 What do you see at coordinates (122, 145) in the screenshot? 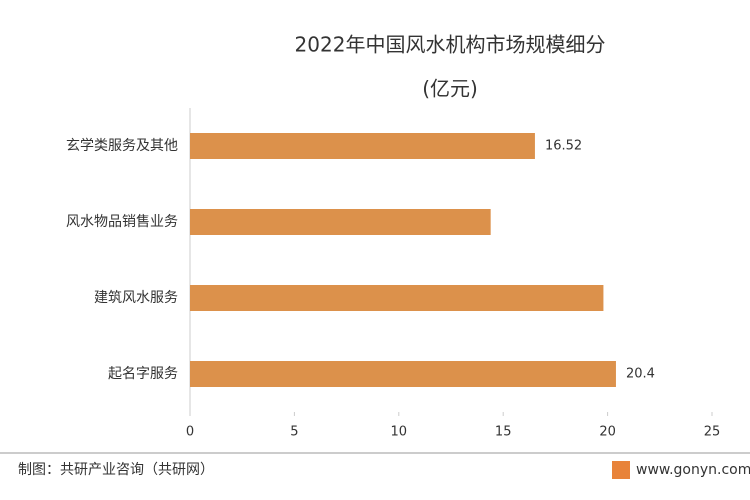
I see `y-tick-label: 玄学类服务及其他` at bounding box center [122, 145].